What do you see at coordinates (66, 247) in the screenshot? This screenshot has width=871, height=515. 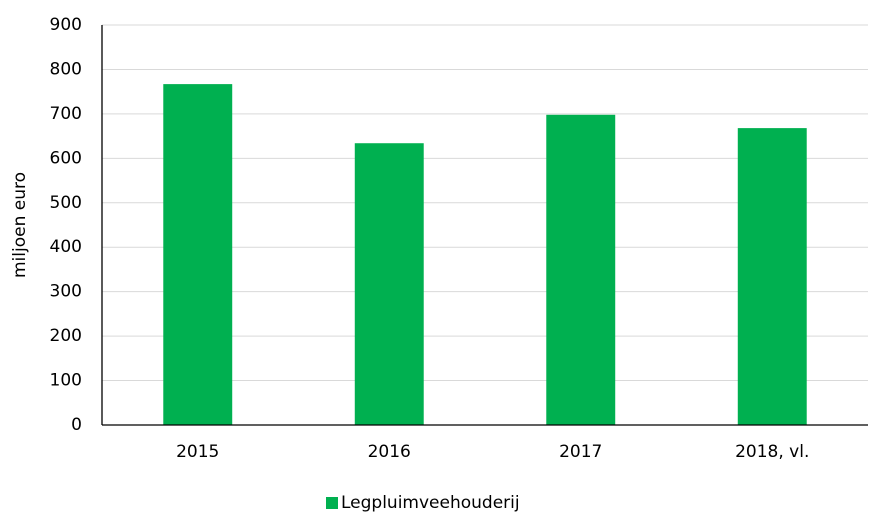 I see `y-tick-label: 400` at bounding box center [66, 247].